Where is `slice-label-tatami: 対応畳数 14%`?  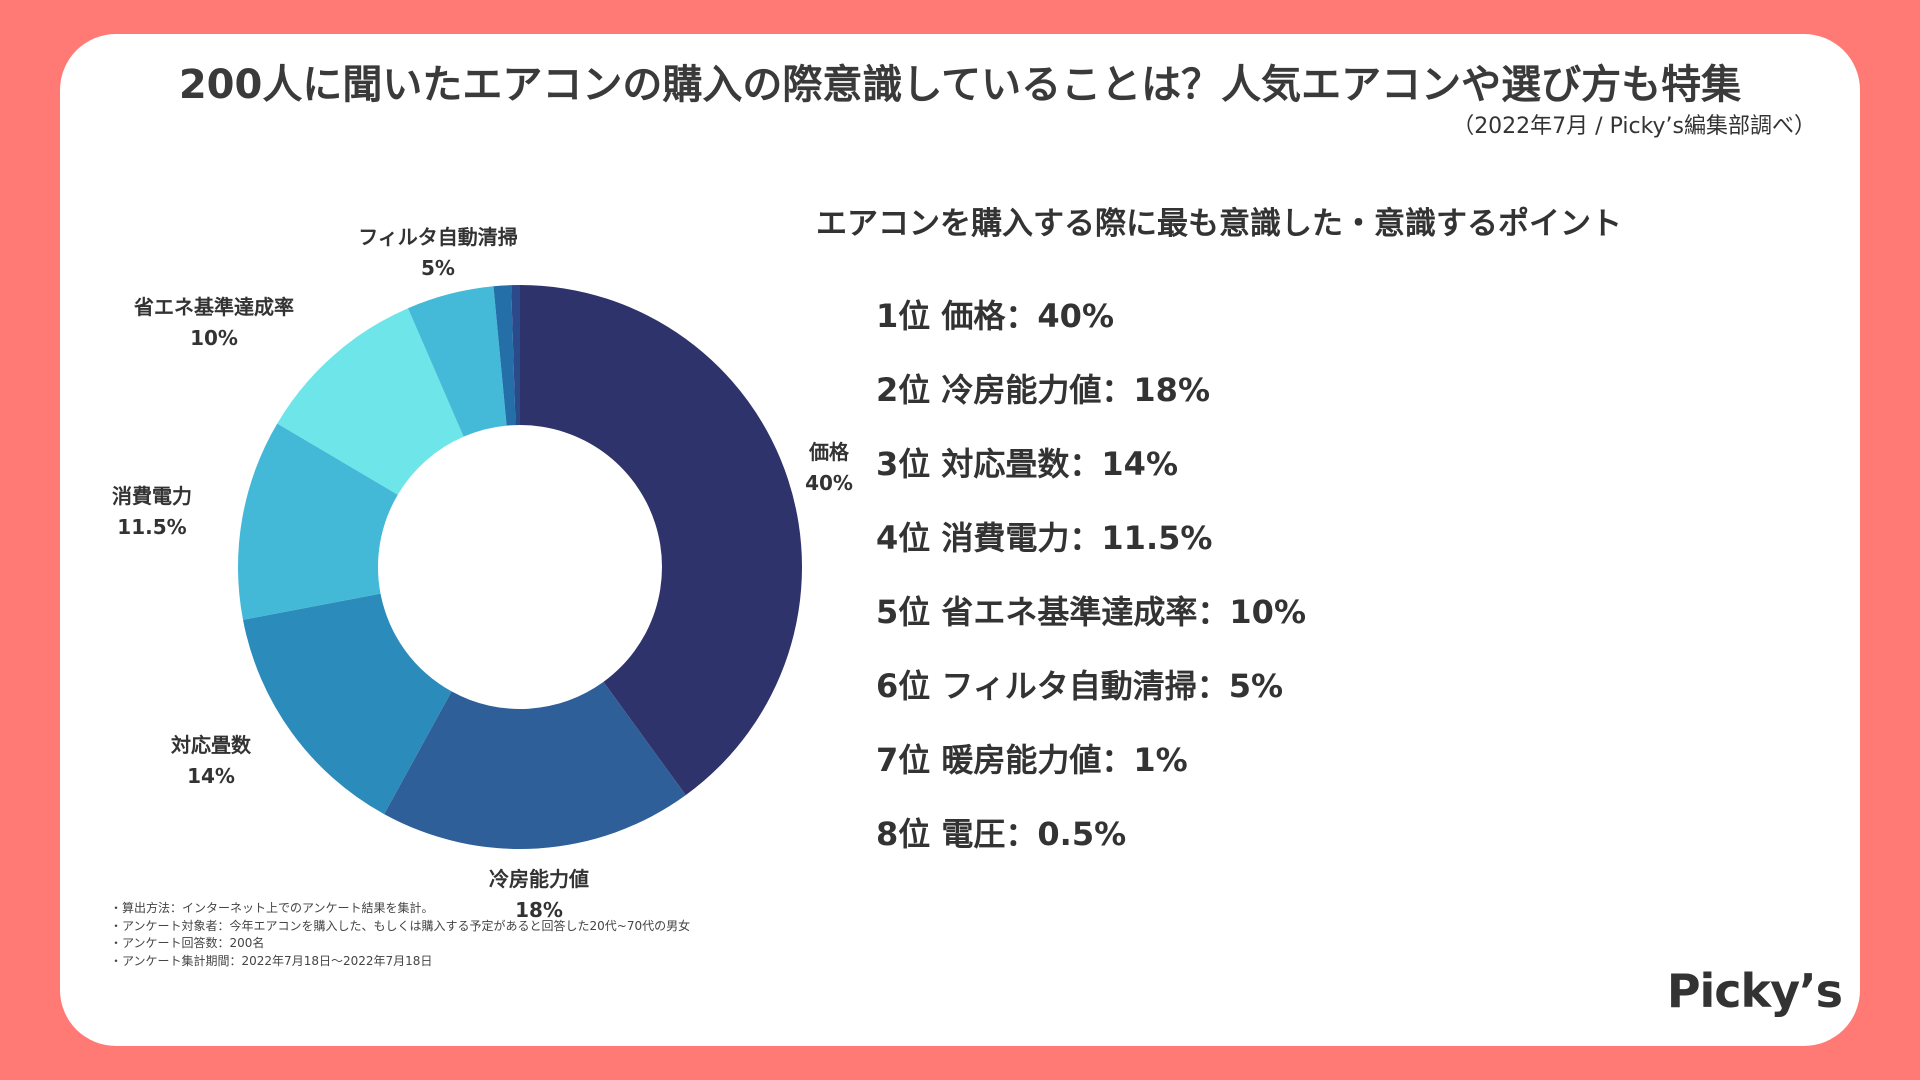 slice-label-tatami: 対応畳数 14% is located at coordinates (211, 760).